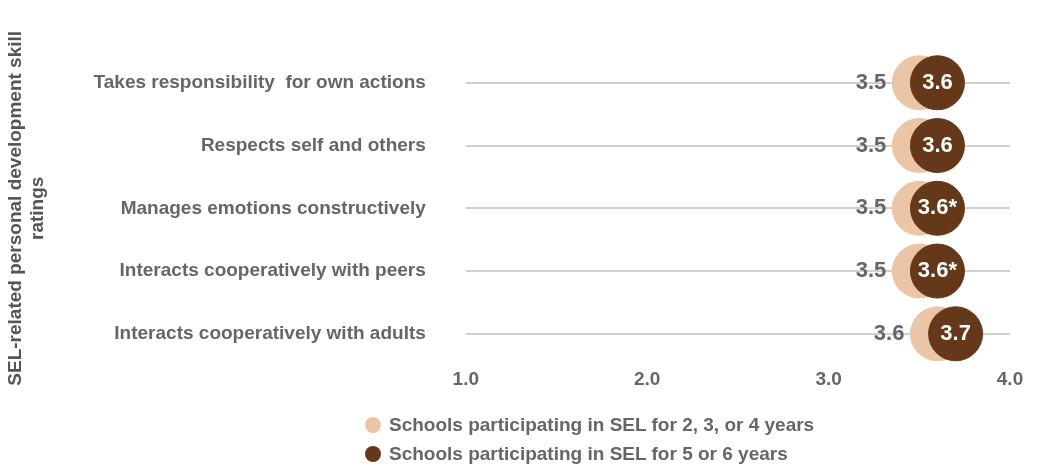 This screenshot has width=1038, height=474. What do you see at coordinates (272, 270) in the screenshot?
I see `y-tick-label: Interacts cooperatively with peers` at bounding box center [272, 270].